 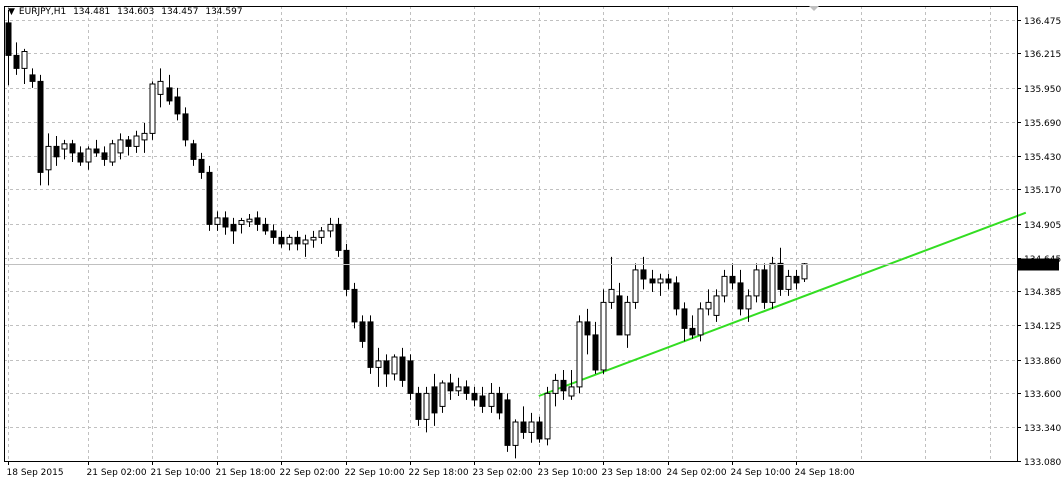 What do you see at coordinates (697, 473) in the screenshot?
I see `x-tick-label-10: 24 Sep 02:00` at bounding box center [697, 473].